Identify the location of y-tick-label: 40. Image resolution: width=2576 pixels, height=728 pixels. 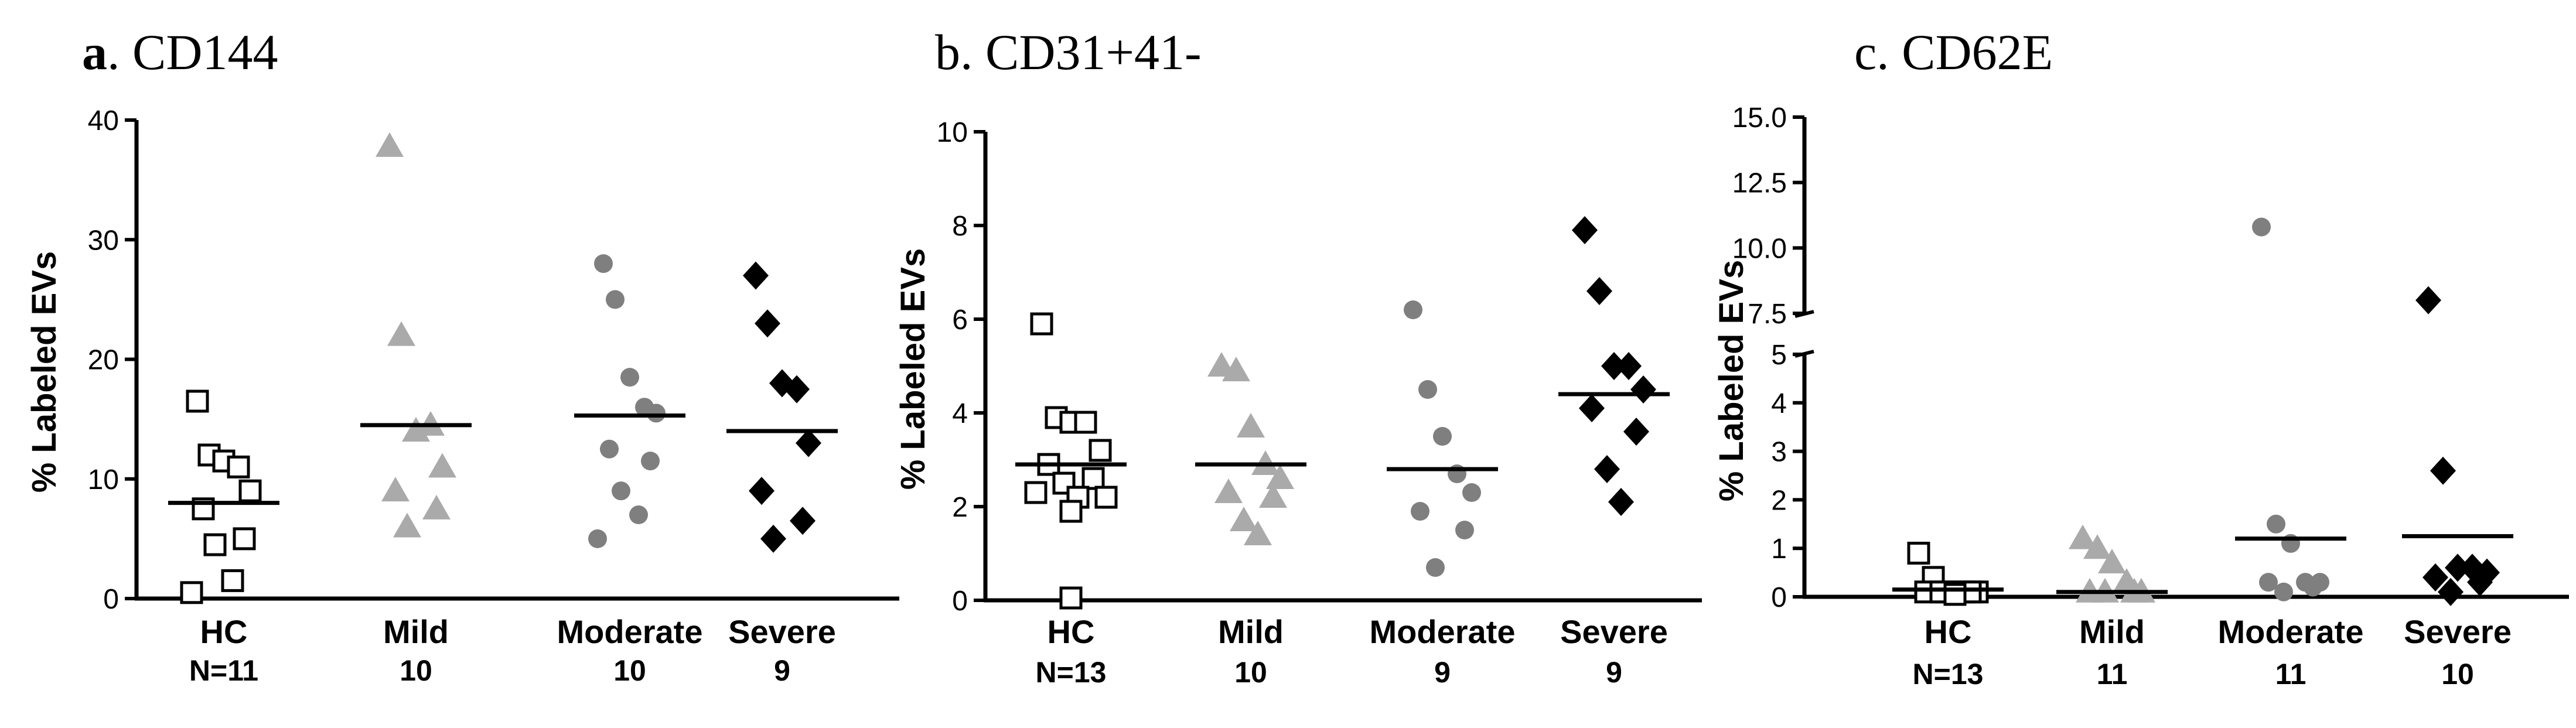
(103, 121).